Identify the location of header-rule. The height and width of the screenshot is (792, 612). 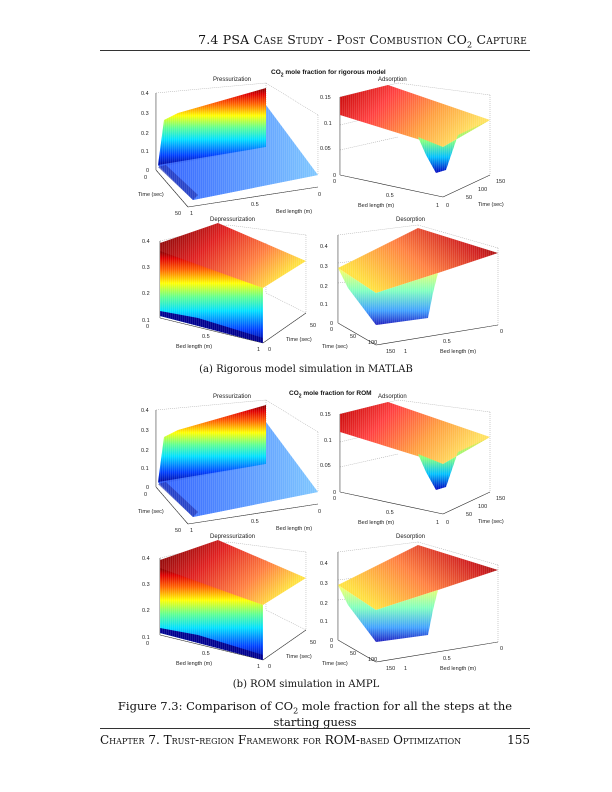
(315, 50).